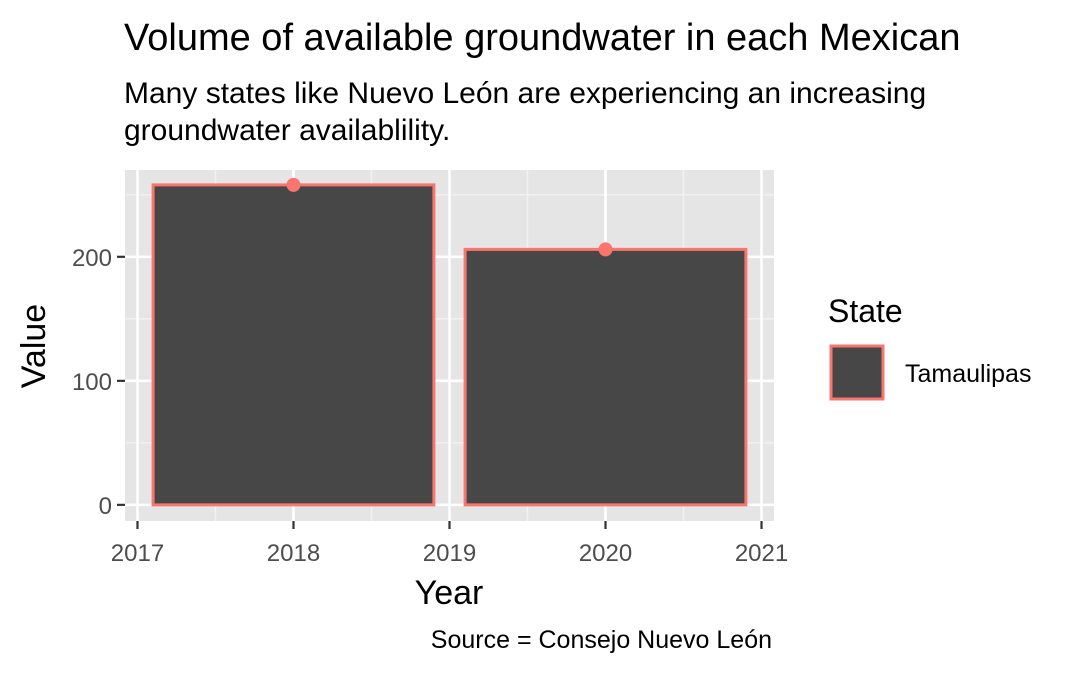 This screenshot has width=1092, height=675. Describe the element at coordinates (293, 345) in the screenshot. I see `bar-2018` at that location.